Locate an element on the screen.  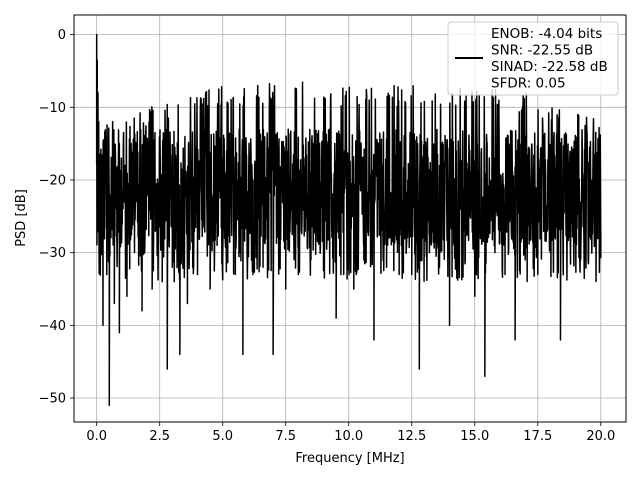
x-tick-label: 0.0 is located at coordinates (96, 436).